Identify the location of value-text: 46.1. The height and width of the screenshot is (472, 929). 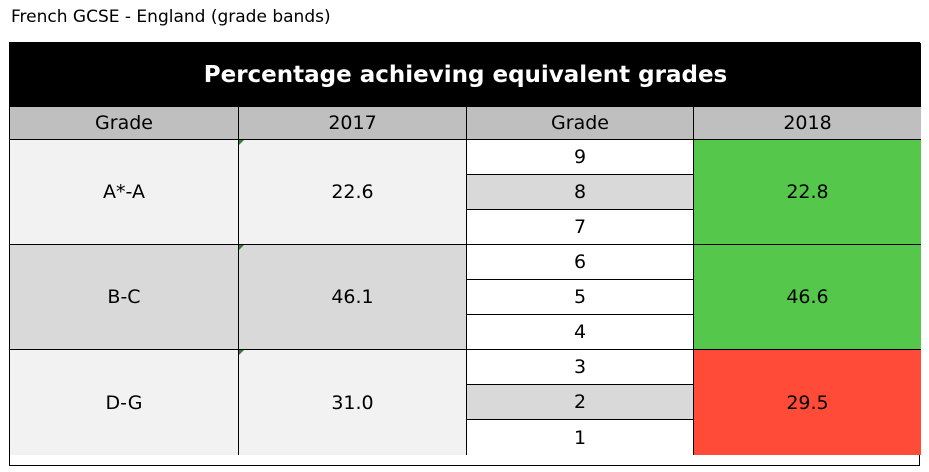
(352, 297).